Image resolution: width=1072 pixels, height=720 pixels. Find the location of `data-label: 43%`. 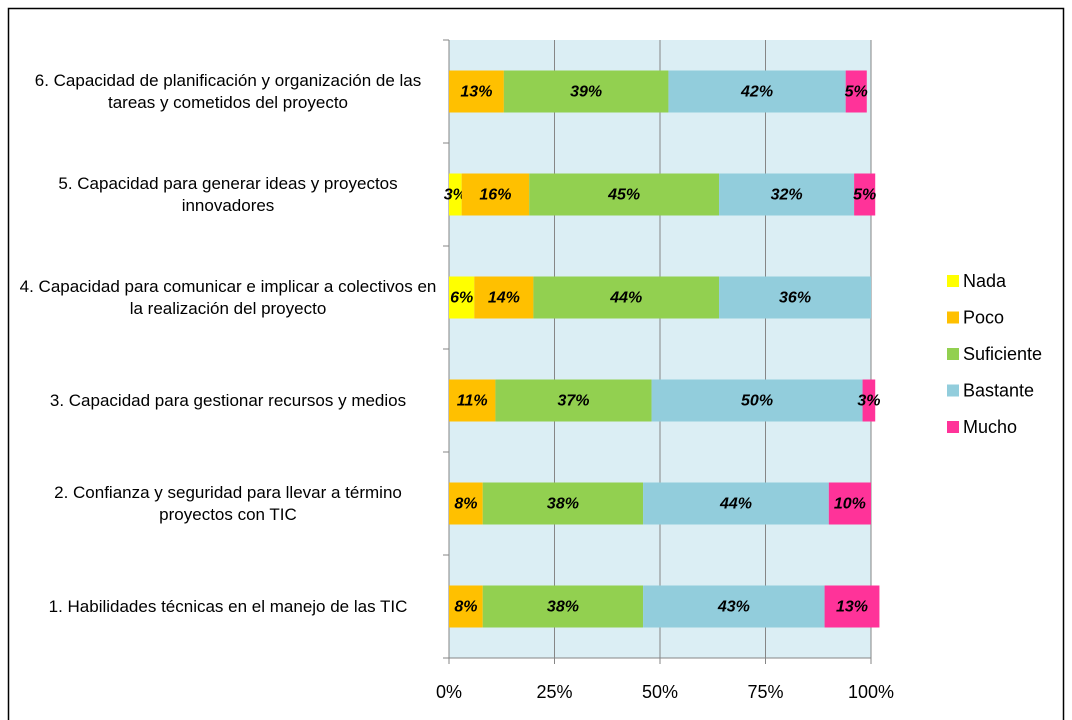

data-label: 43% is located at coordinates (733, 607).